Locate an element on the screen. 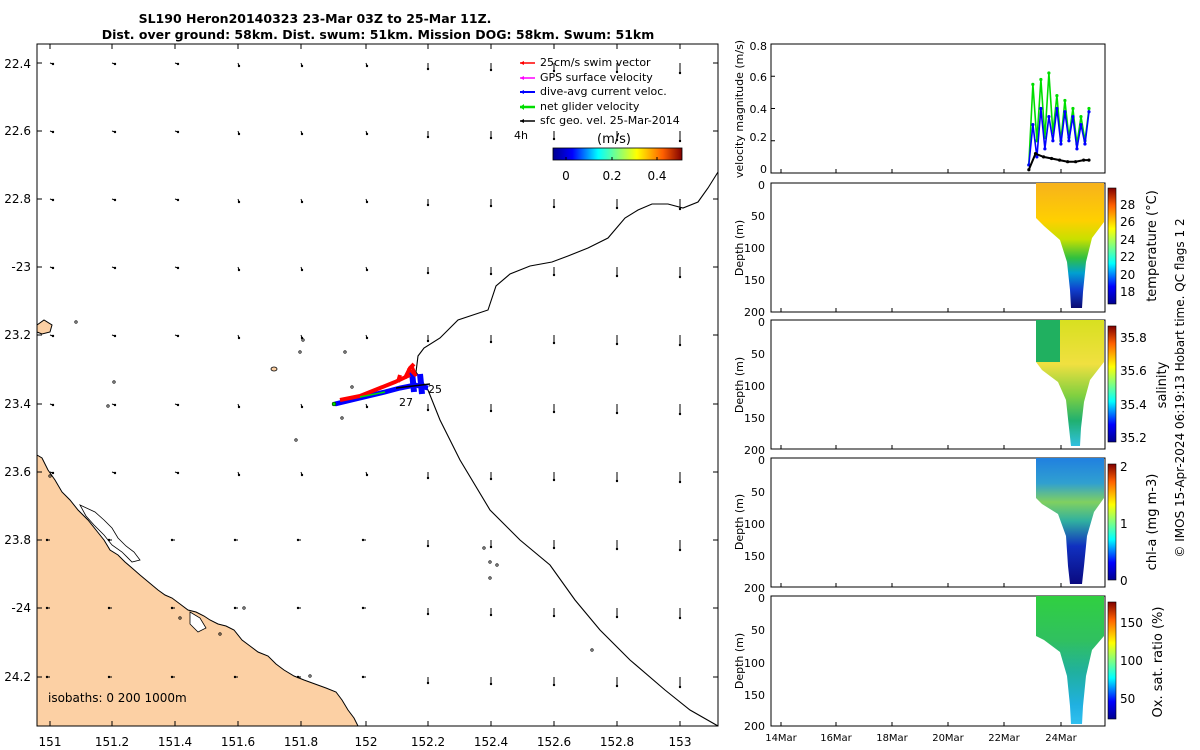 Image resolution: width=1200 pixels, height=750 pixels. legend-sfc-geo: sfc geo. vel. 25-Mar-2014 is located at coordinates (600, 120).